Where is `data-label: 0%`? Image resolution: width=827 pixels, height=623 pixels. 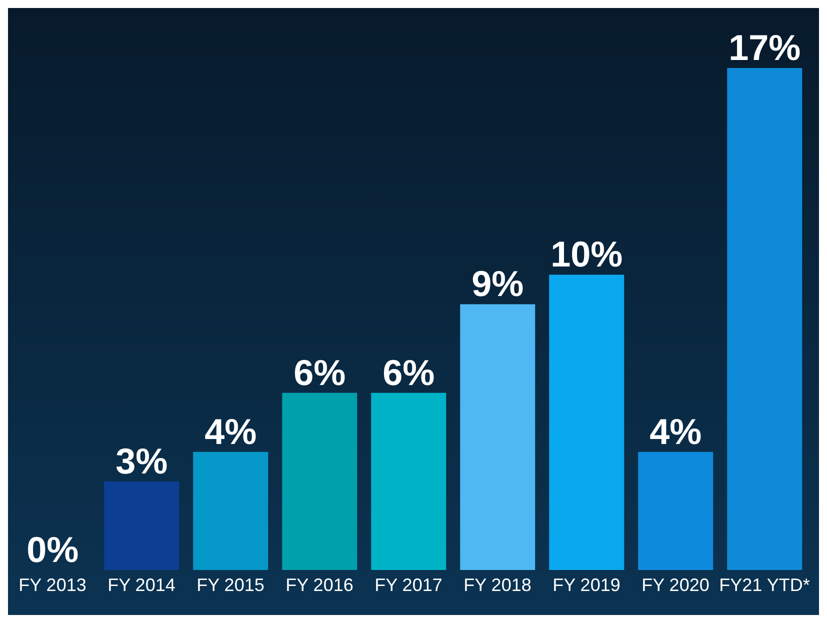
data-label: 0% is located at coordinates (52, 549).